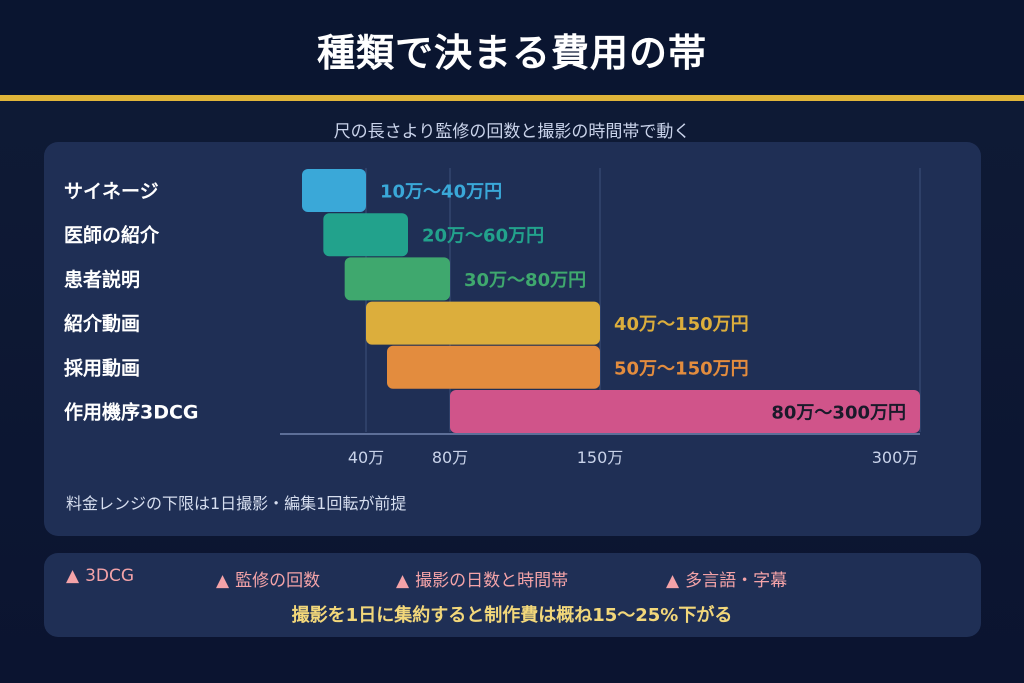  What do you see at coordinates (512, 595) in the screenshot?
I see `footer-panel` at bounding box center [512, 595].